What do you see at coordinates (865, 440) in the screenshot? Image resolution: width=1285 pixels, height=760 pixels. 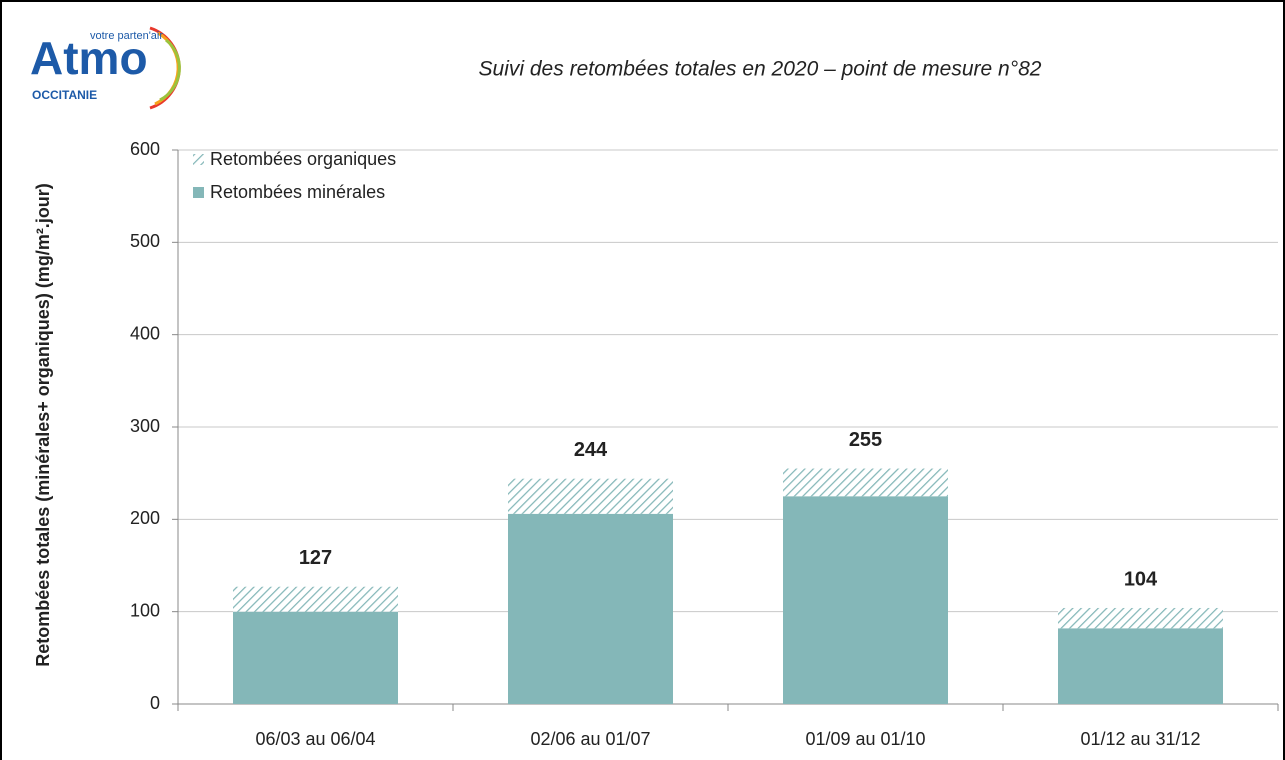 I see `total-label: 255` at bounding box center [865, 440].